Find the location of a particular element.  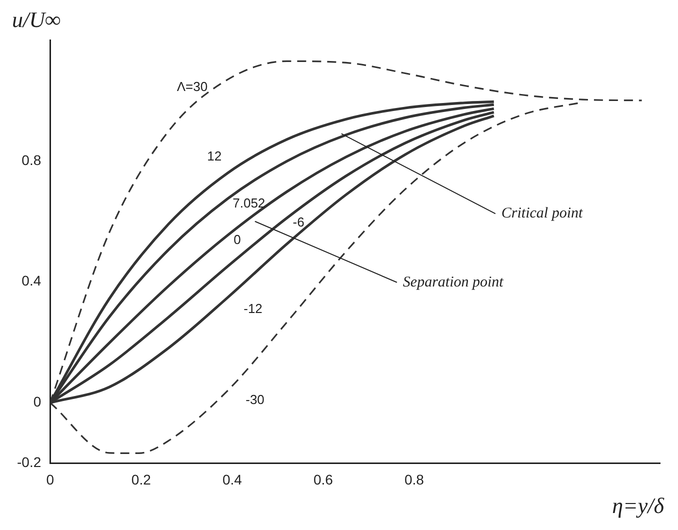

x-axis-title: η=y/δ is located at coordinates (638, 505).